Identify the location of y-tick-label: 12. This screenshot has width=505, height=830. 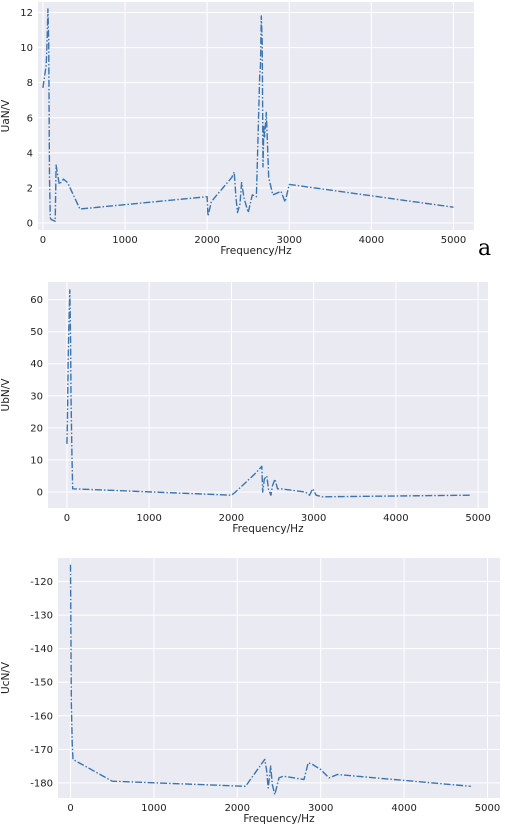
(26, 13).